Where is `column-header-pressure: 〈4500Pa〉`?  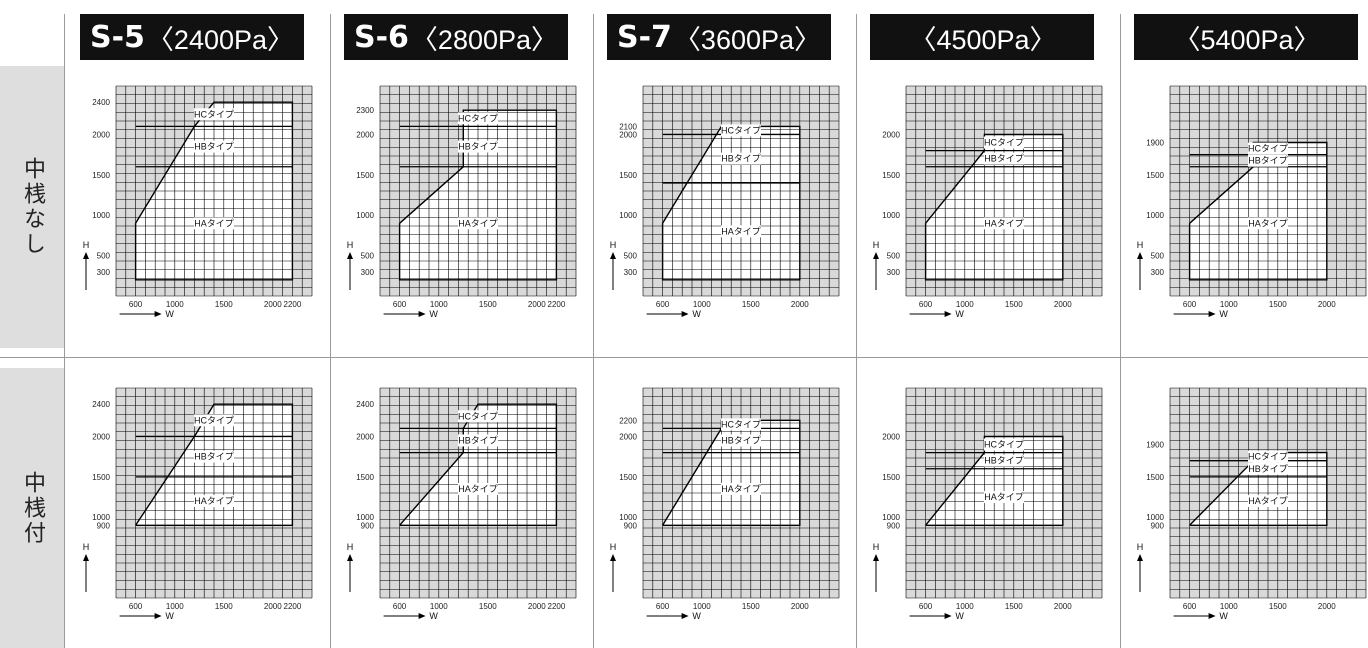 column-header-pressure: 〈4500Pa〉 is located at coordinates (983, 39).